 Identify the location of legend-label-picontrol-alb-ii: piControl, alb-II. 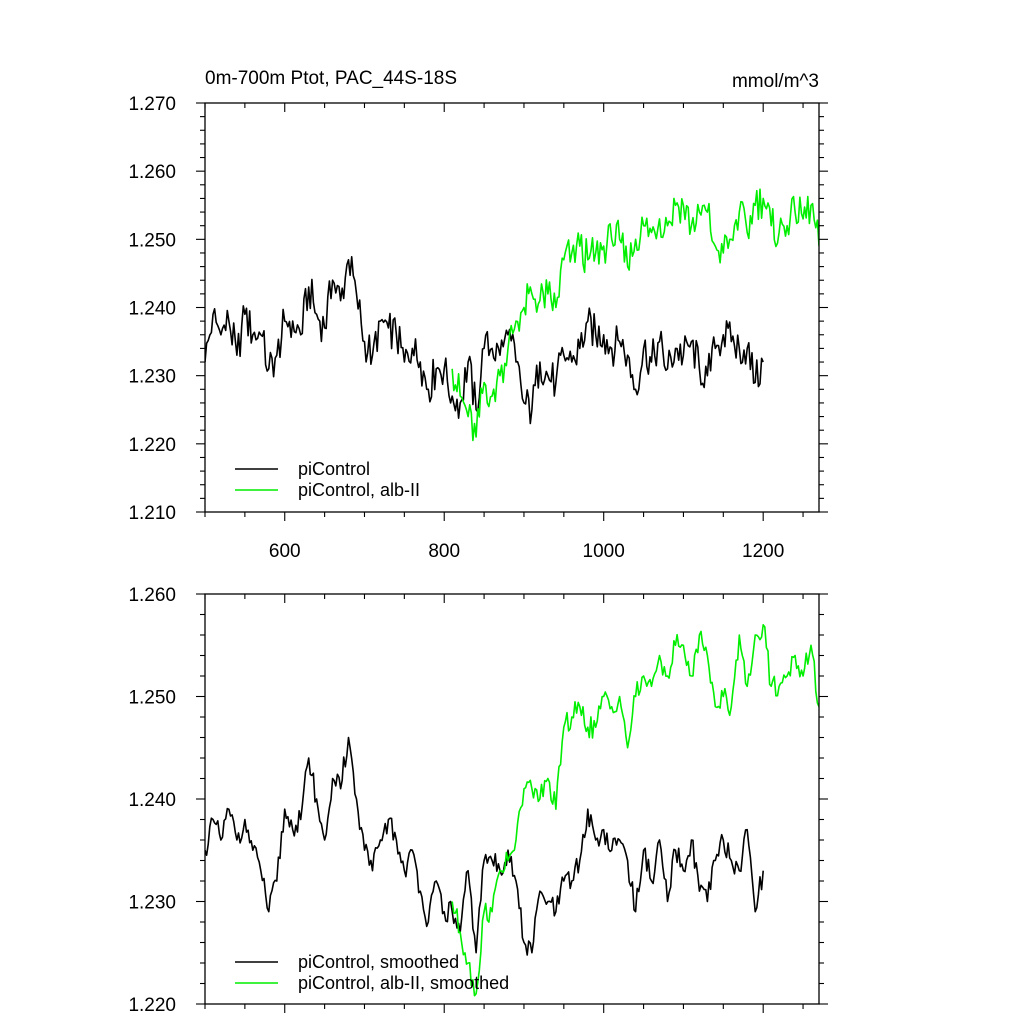
(359, 490).